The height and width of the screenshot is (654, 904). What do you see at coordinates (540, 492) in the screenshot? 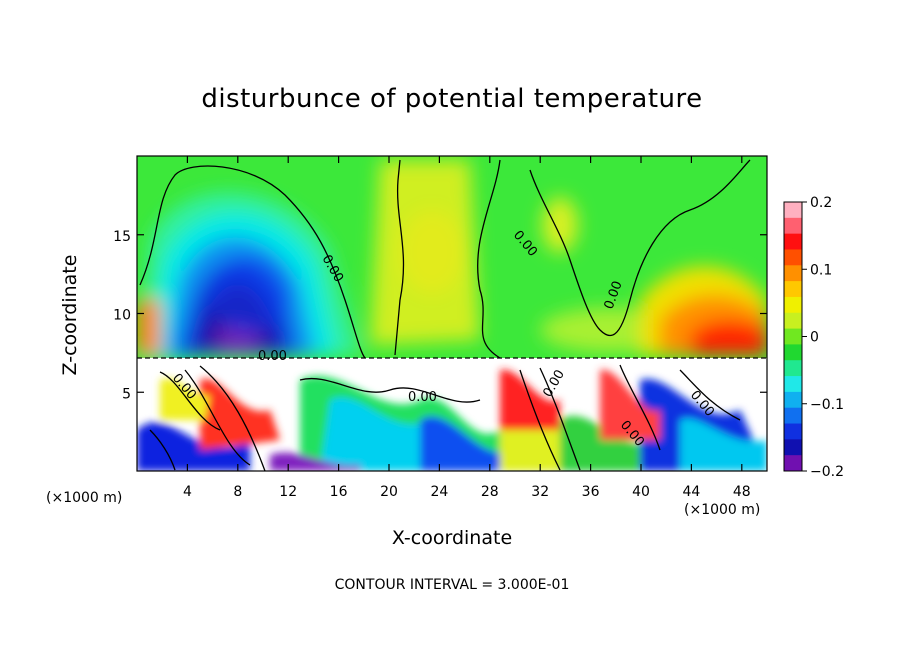
I see `x-tick-label: 32` at bounding box center [540, 492].